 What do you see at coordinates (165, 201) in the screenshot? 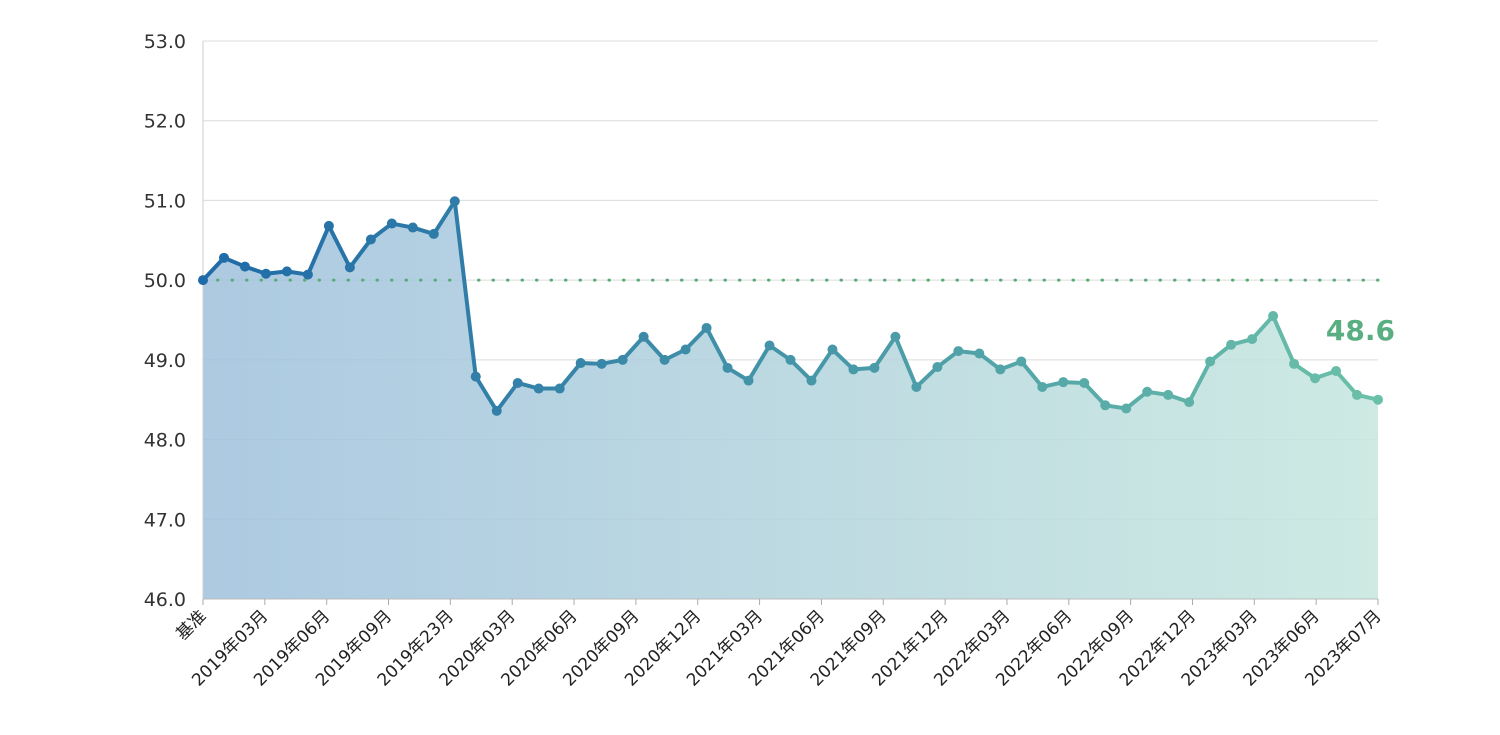
I see `y-tick-label: 51.0` at bounding box center [165, 201].